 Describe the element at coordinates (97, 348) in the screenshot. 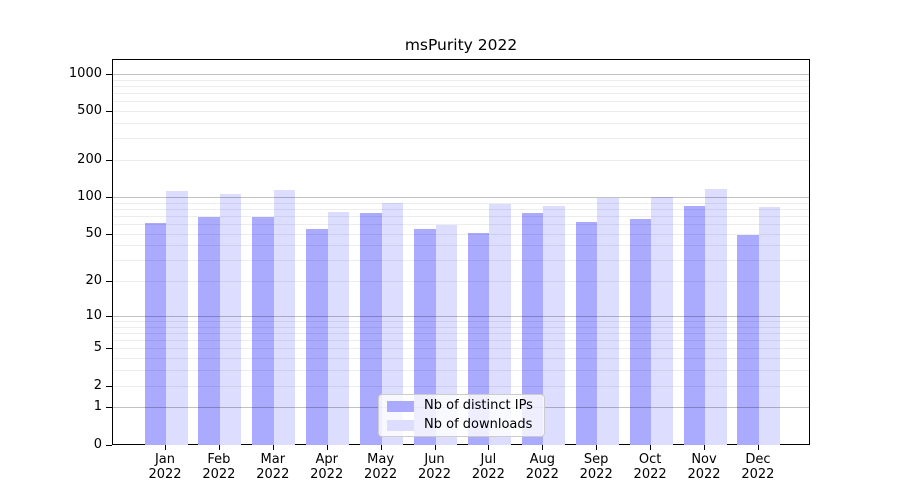

I see `y-tick-label: 5` at that location.